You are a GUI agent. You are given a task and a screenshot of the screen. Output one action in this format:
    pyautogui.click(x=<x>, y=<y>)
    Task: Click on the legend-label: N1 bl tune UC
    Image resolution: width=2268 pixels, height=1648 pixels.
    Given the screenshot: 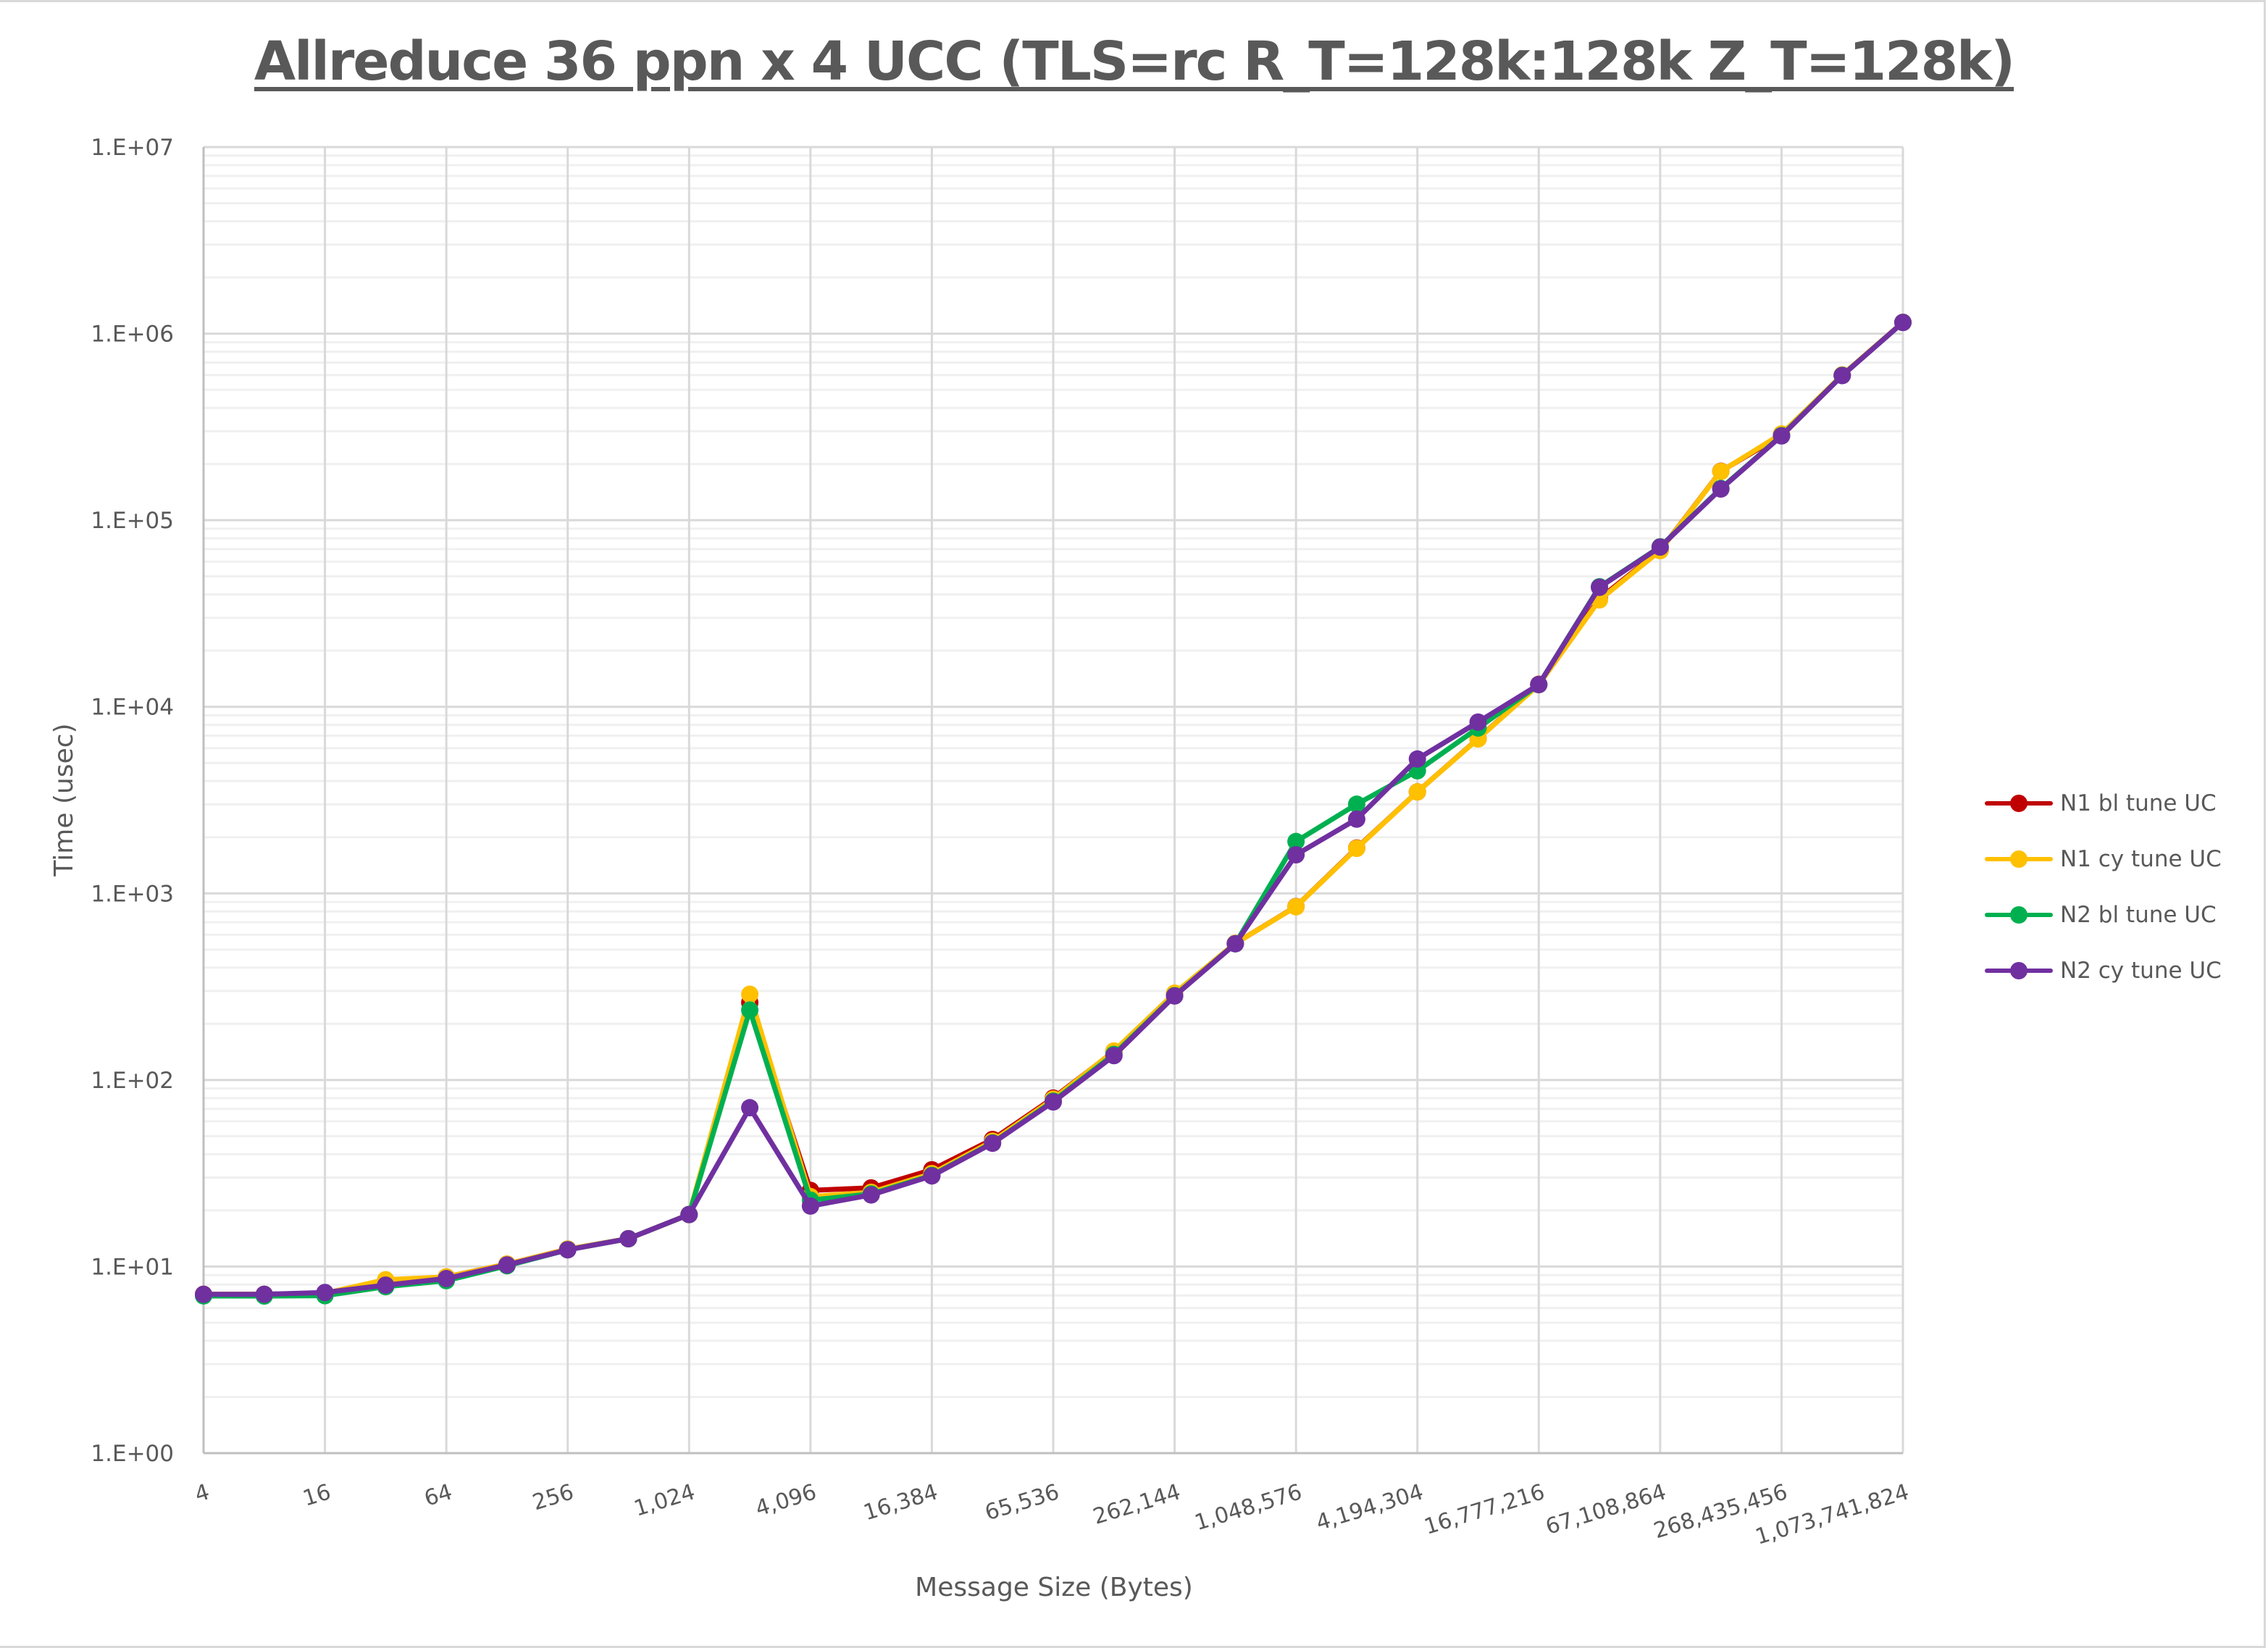 What is the action you would take?
    pyautogui.click(x=2138, y=803)
    